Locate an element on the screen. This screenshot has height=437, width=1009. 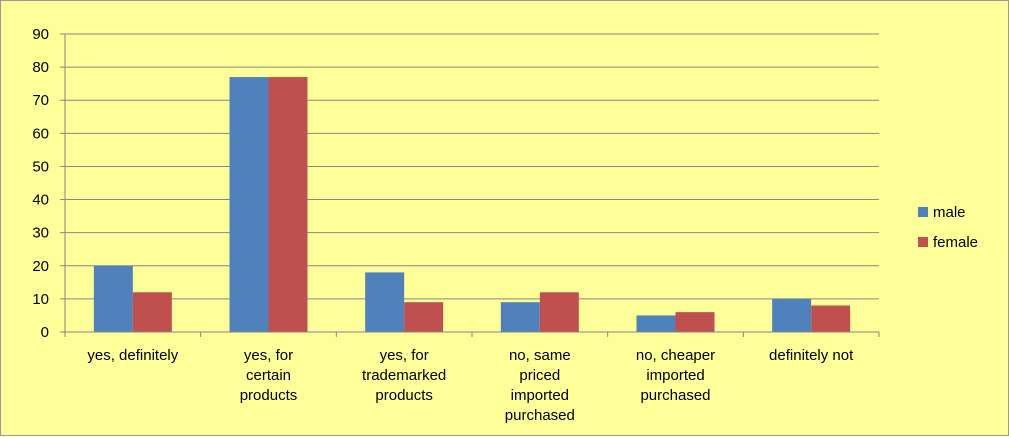
legend: male female is located at coordinates (948, 227).